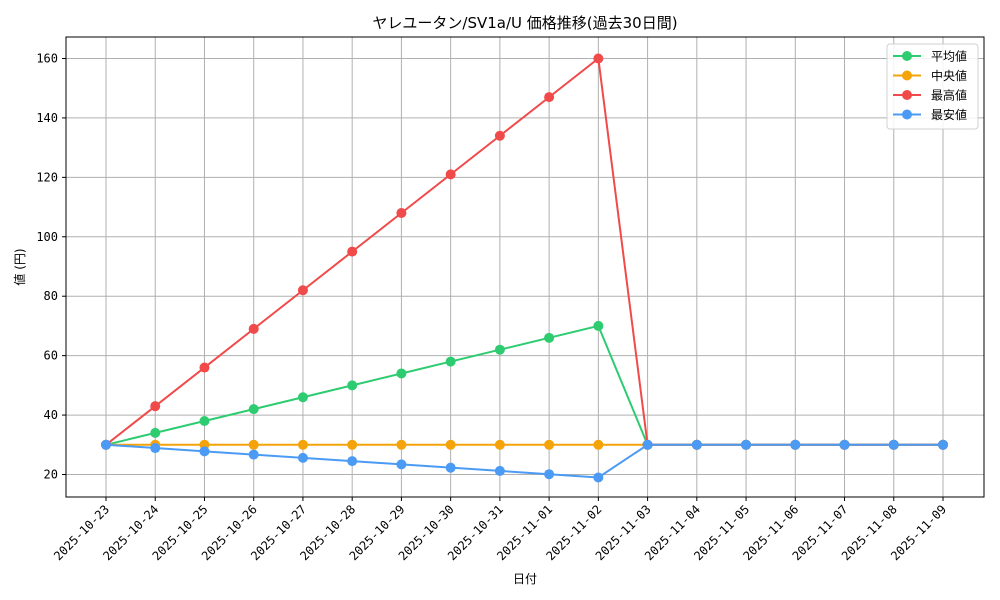 The height and width of the screenshot is (600, 1000). What do you see at coordinates (949, 75) in the screenshot?
I see `legend-entry: 中央値` at bounding box center [949, 75].